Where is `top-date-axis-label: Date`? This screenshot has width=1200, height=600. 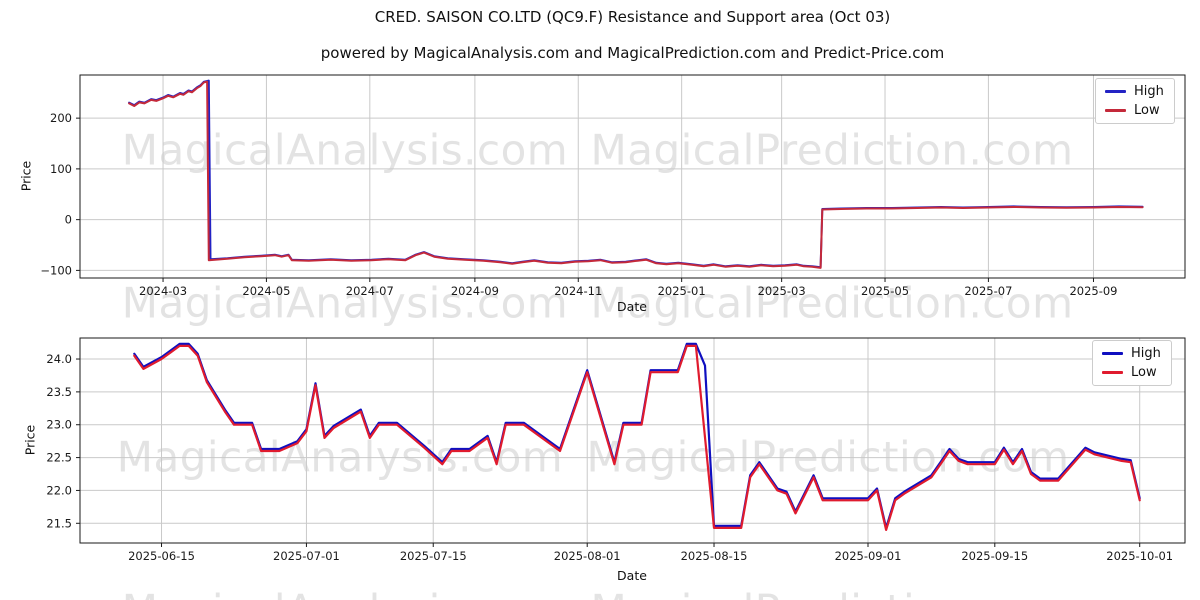
top-date-axis-label: Date is located at coordinates (632, 306).